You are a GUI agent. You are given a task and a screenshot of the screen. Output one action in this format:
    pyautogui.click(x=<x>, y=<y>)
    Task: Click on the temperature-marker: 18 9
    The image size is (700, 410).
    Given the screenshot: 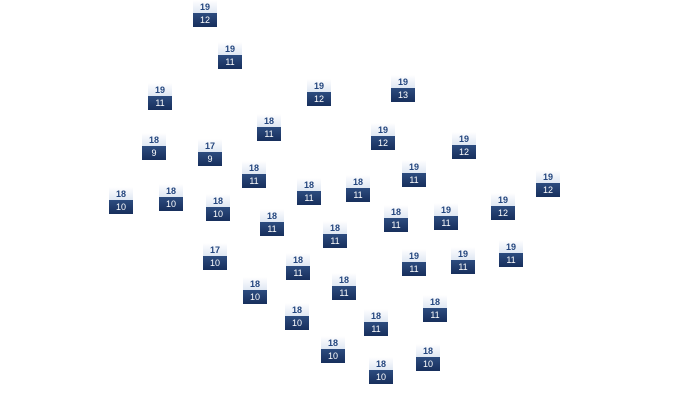 What is the action you would take?
    pyautogui.click(x=154, y=146)
    